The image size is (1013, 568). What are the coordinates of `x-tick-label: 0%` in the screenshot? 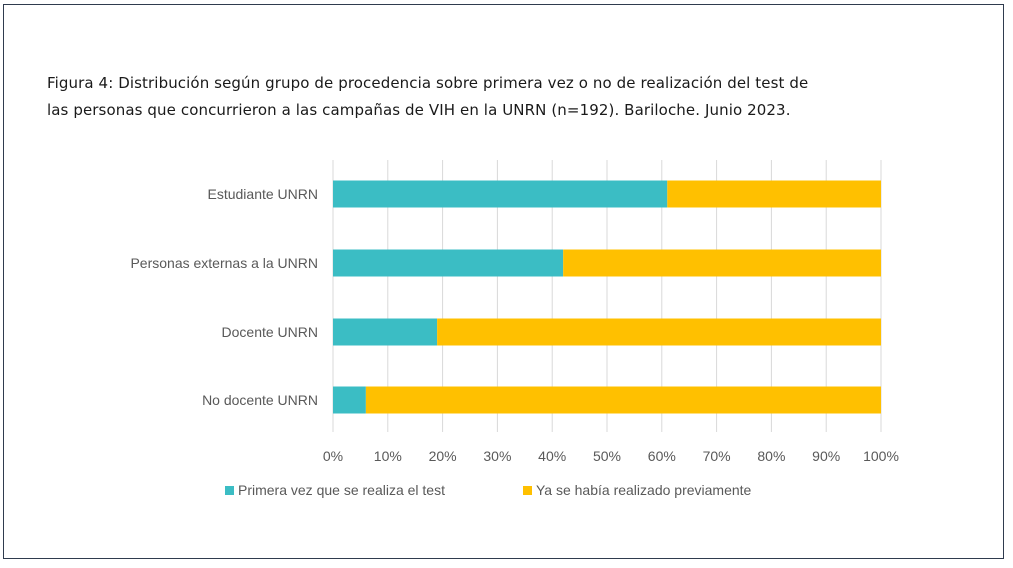 It's located at (333, 456).